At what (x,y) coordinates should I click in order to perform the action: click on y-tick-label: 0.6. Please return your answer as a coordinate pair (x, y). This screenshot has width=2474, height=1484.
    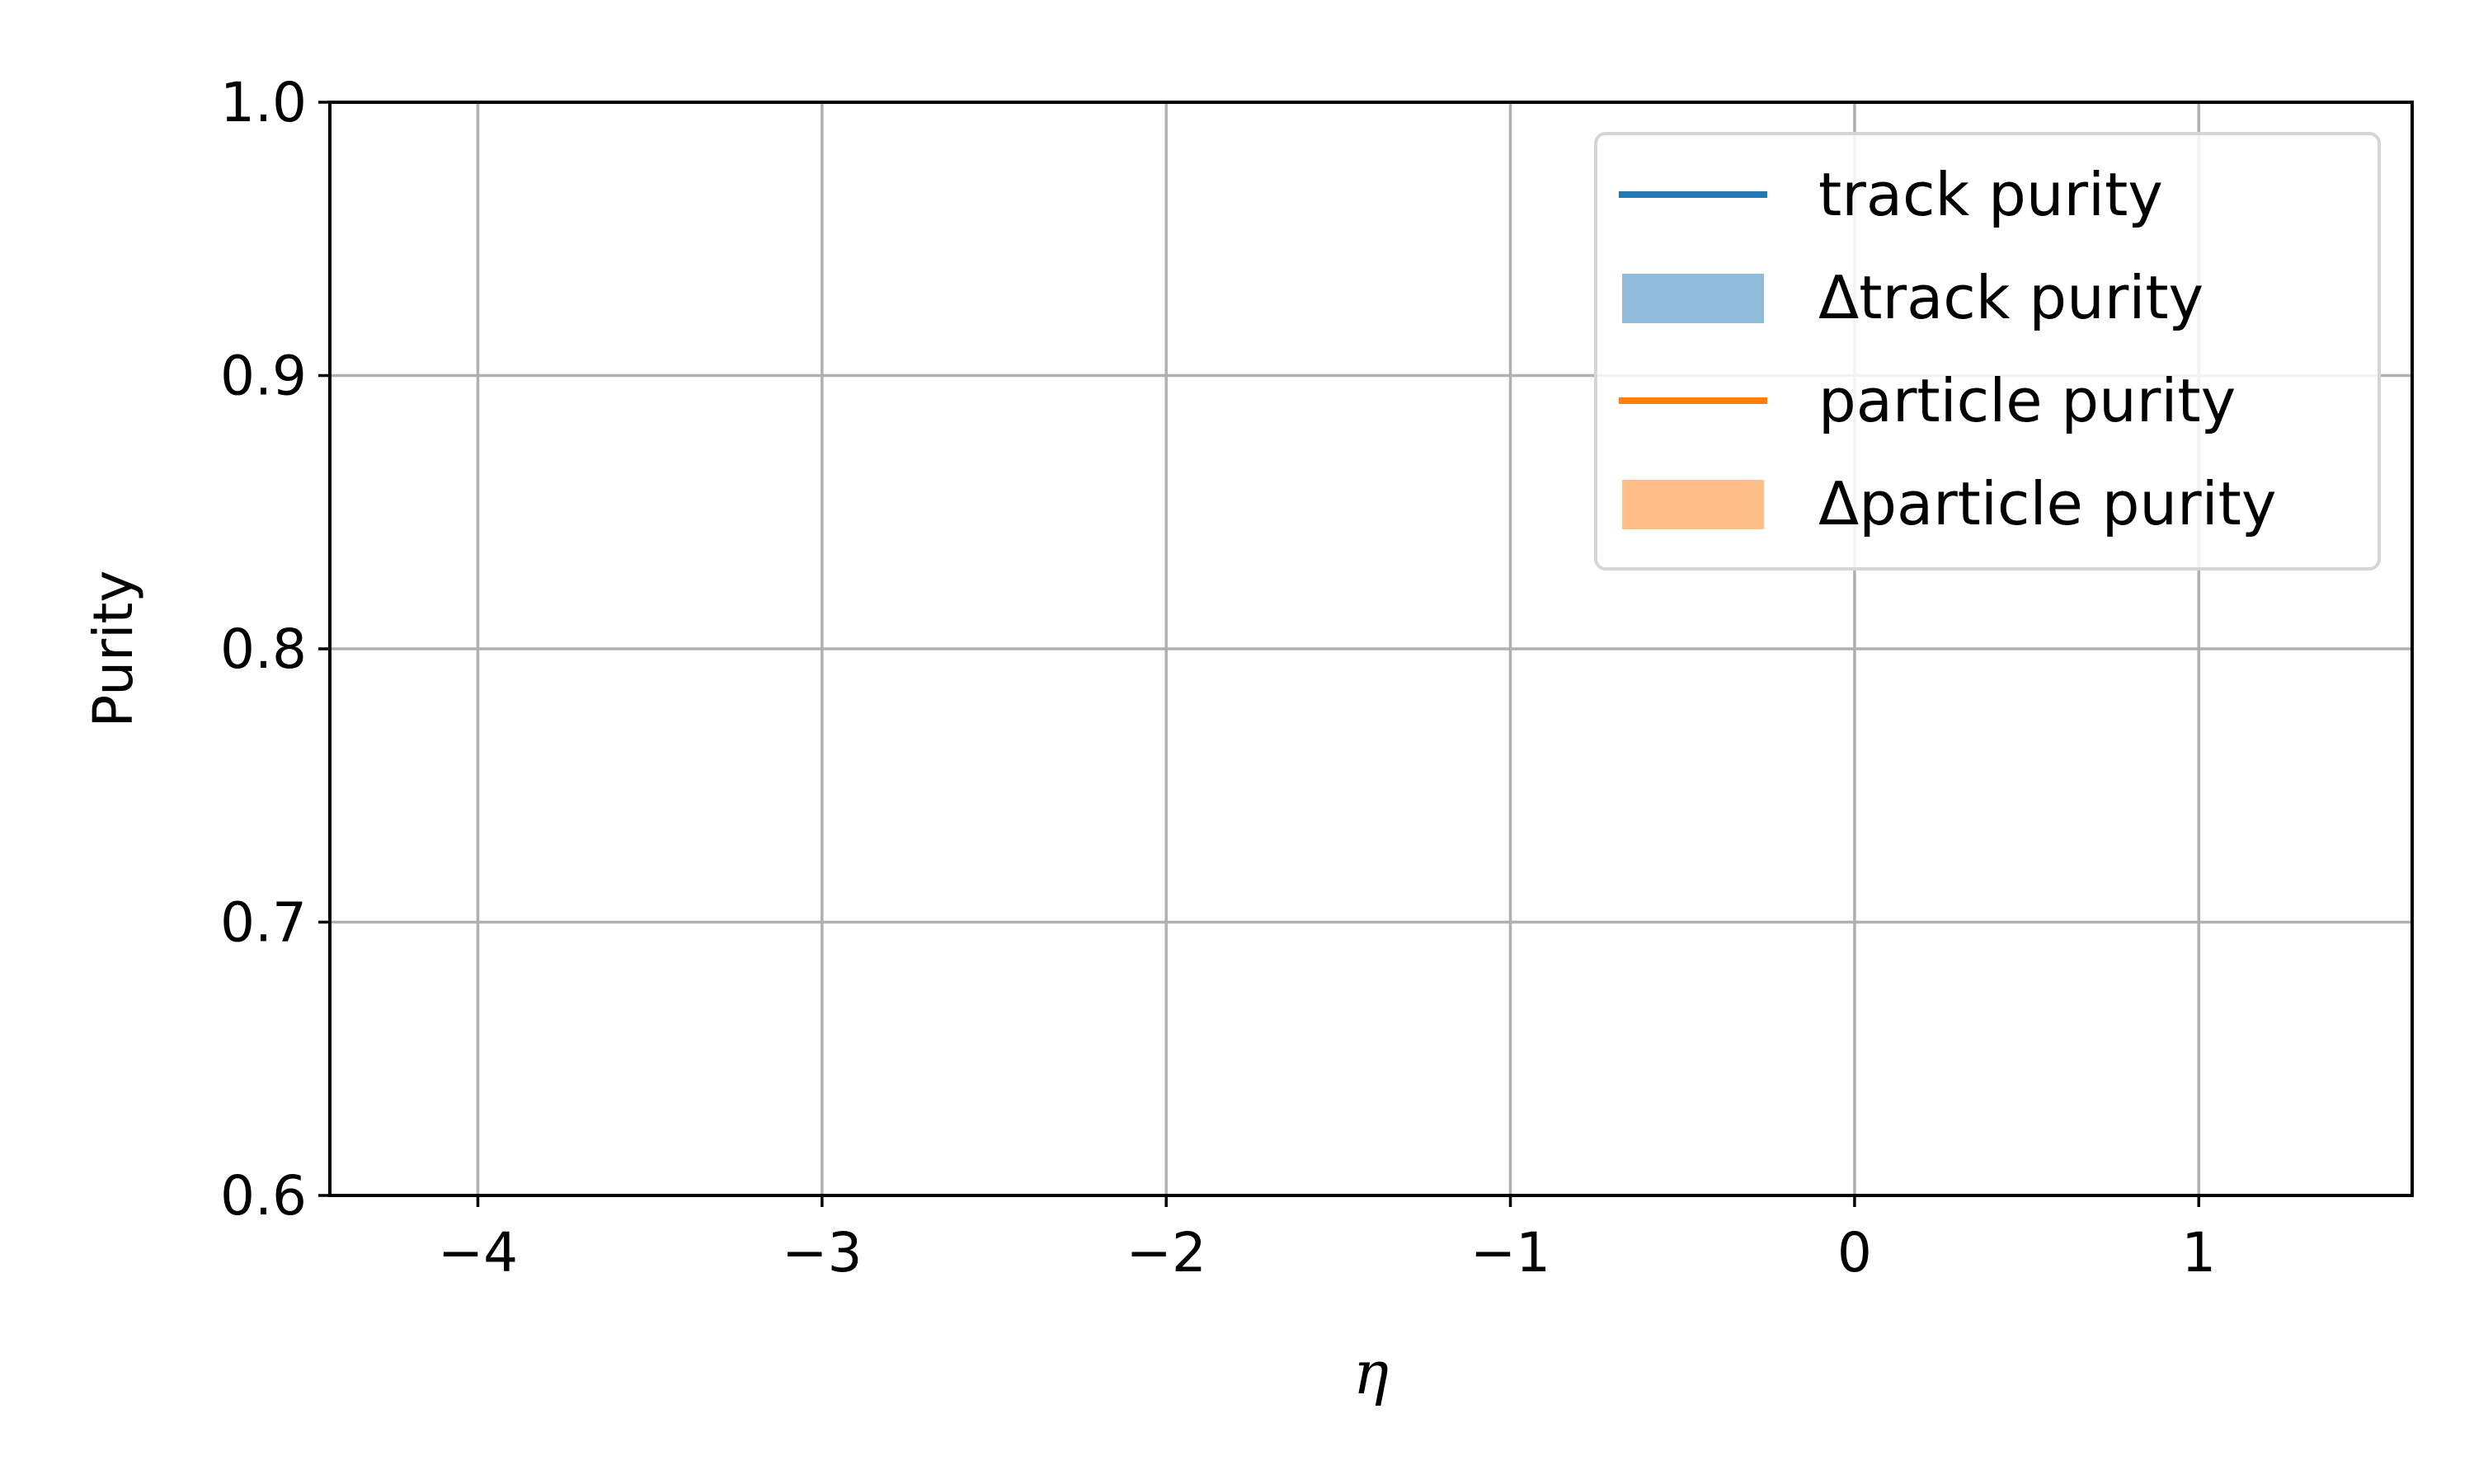
    Looking at the image, I should click on (263, 1196).